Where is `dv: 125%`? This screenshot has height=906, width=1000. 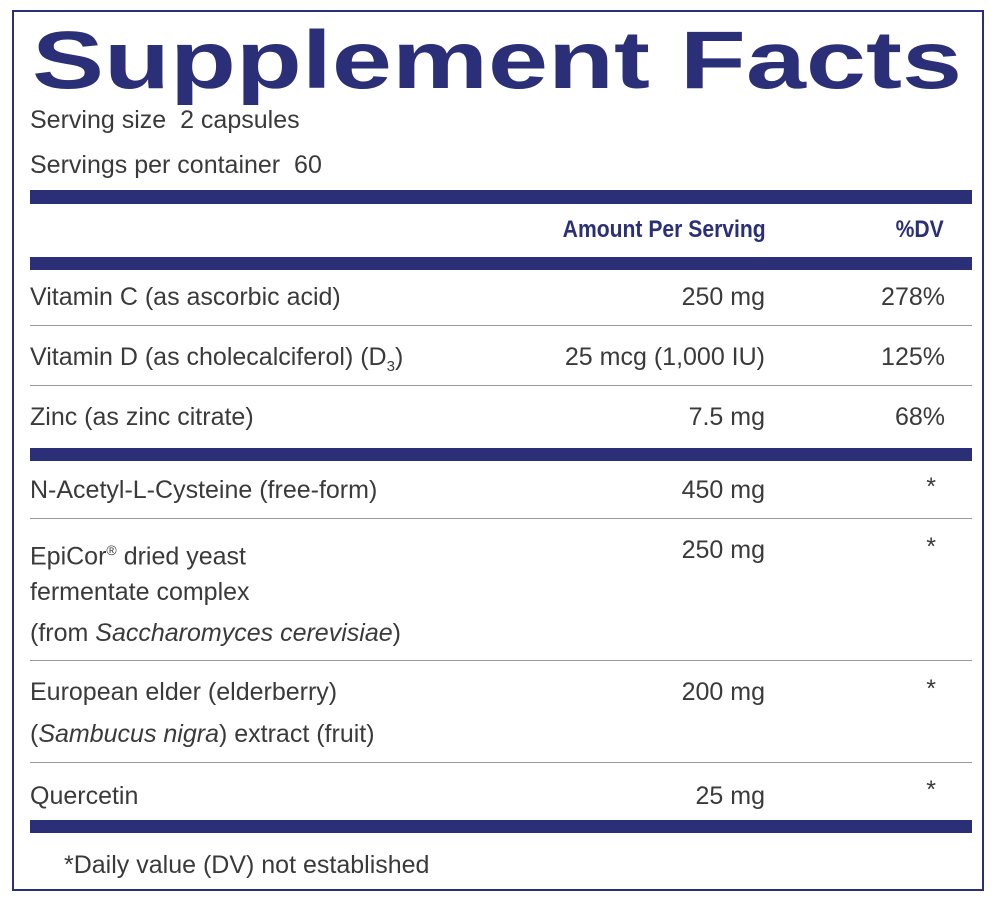 dv: 125% is located at coordinates (913, 357).